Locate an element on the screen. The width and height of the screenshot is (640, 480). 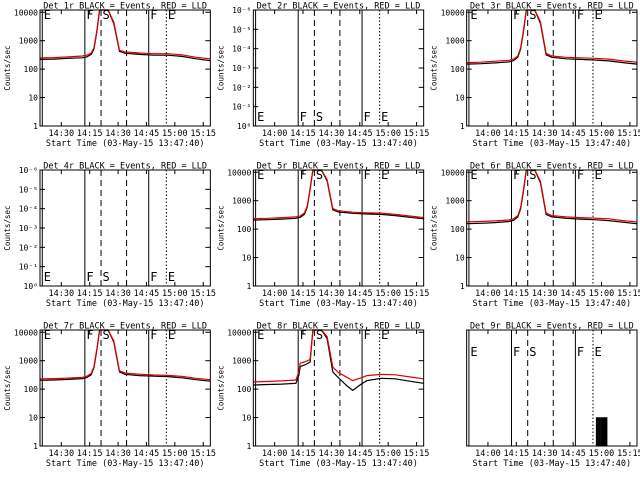
y-tick-label: 10⁻⁵ is located at coordinates (28, 189).